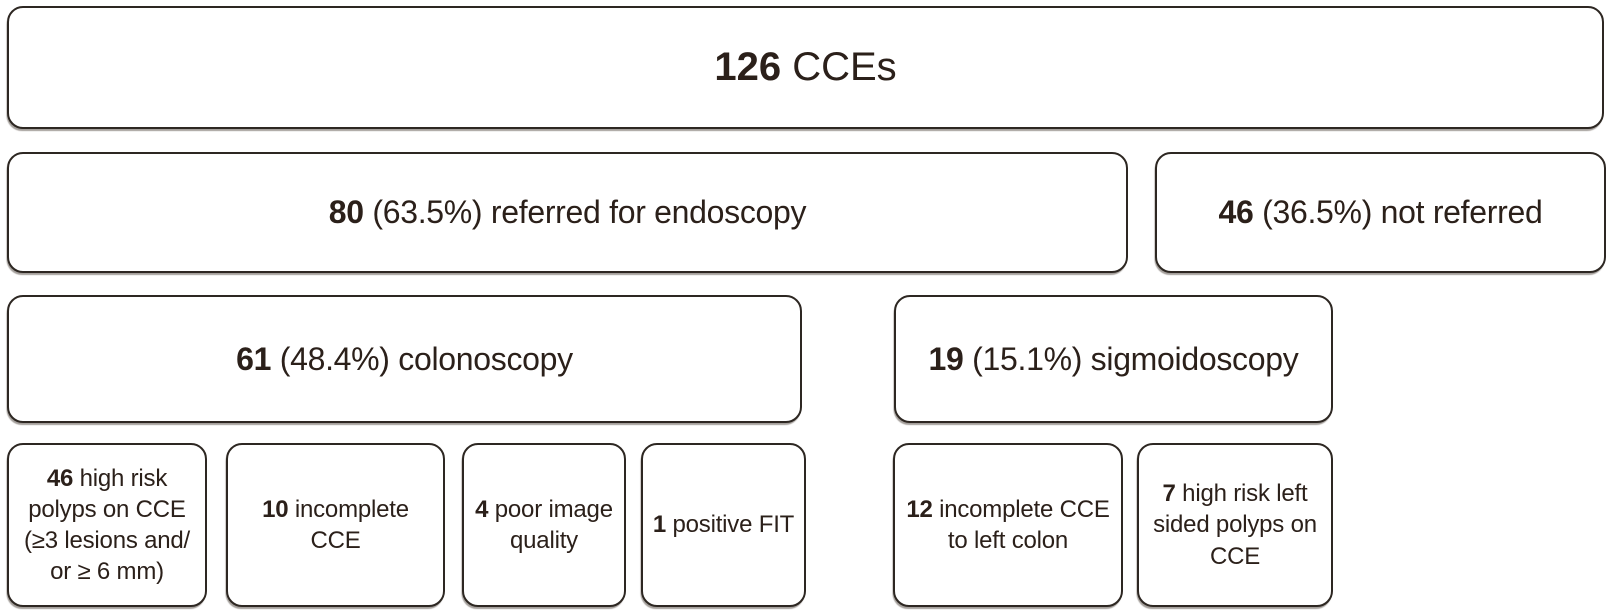  I want to click on node-sigmoidoscopy: 19 (15.1%) sigmoidoscopy, so click(1113, 359).